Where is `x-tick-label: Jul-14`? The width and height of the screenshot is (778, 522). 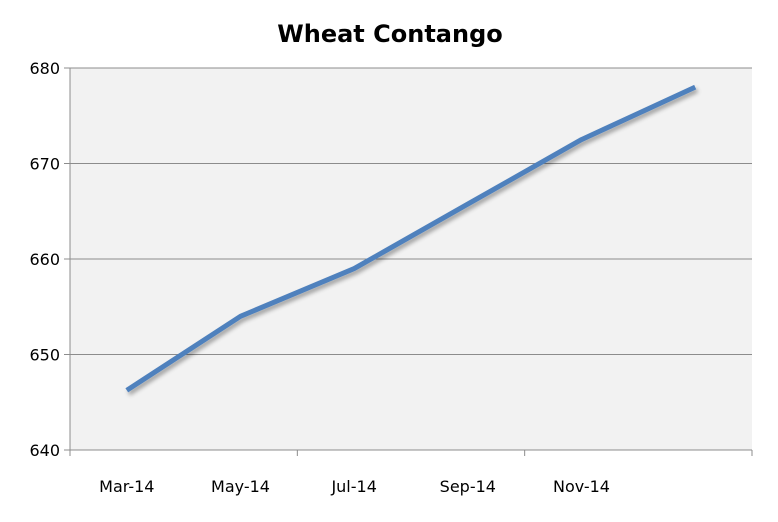 x-tick-label: Jul-14 is located at coordinates (353, 486).